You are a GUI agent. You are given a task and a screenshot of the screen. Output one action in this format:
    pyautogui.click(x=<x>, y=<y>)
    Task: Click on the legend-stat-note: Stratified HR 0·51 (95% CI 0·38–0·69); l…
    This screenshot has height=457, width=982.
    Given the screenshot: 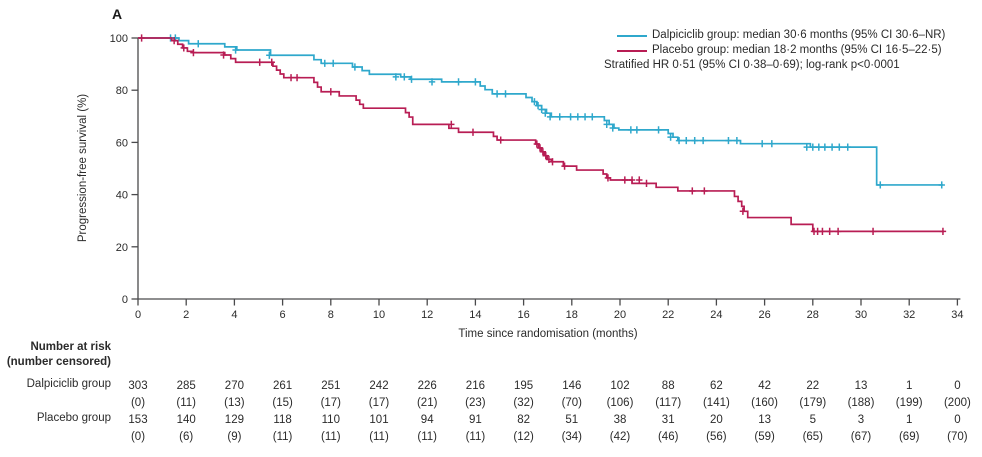 What is the action you would take?
    pyautogui.click(x=752, y=65)
    